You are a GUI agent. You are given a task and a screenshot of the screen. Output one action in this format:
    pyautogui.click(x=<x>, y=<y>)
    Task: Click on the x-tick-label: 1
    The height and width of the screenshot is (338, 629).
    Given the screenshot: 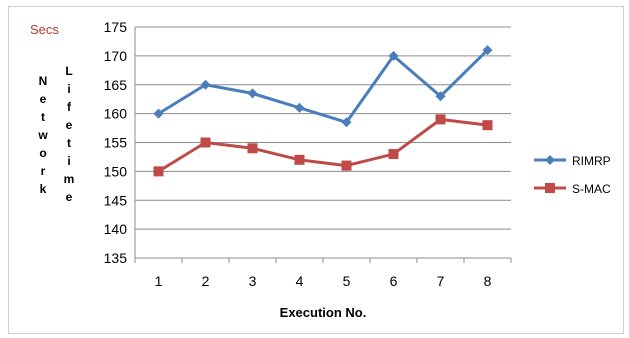 What is the action you would take?
    pyautogui.click(x=159, y=281)
    